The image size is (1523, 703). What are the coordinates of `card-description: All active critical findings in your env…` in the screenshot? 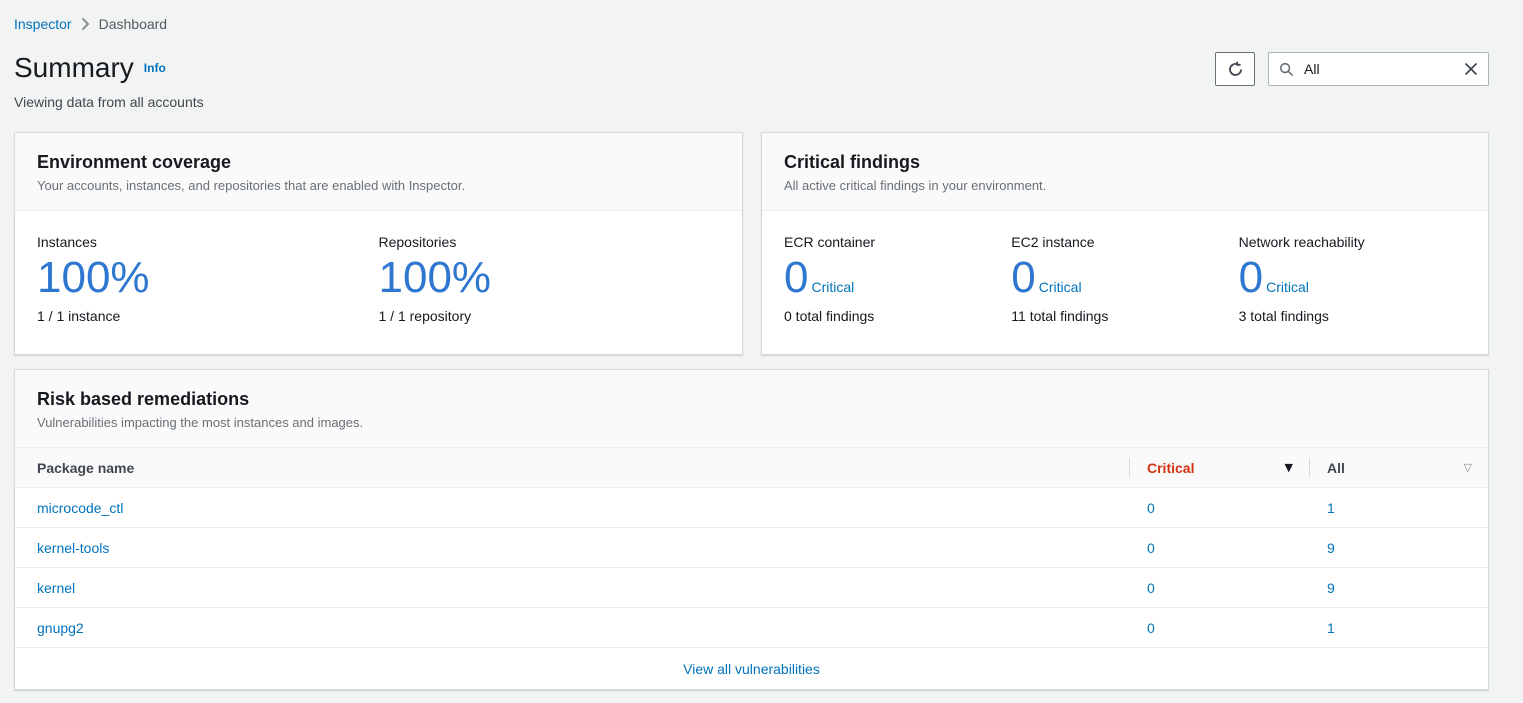 It's located at (915, 185).